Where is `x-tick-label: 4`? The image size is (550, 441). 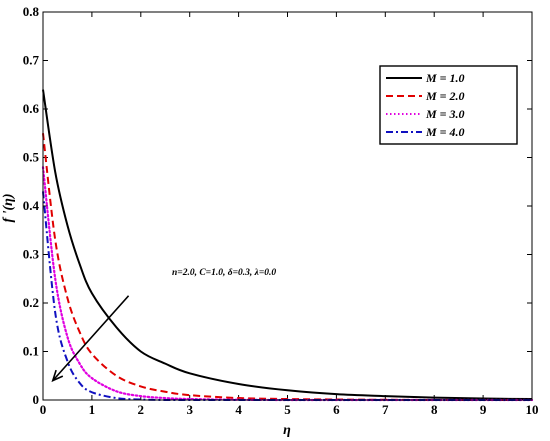
x-tick-label: 4 is located at coordinates (238, 409).